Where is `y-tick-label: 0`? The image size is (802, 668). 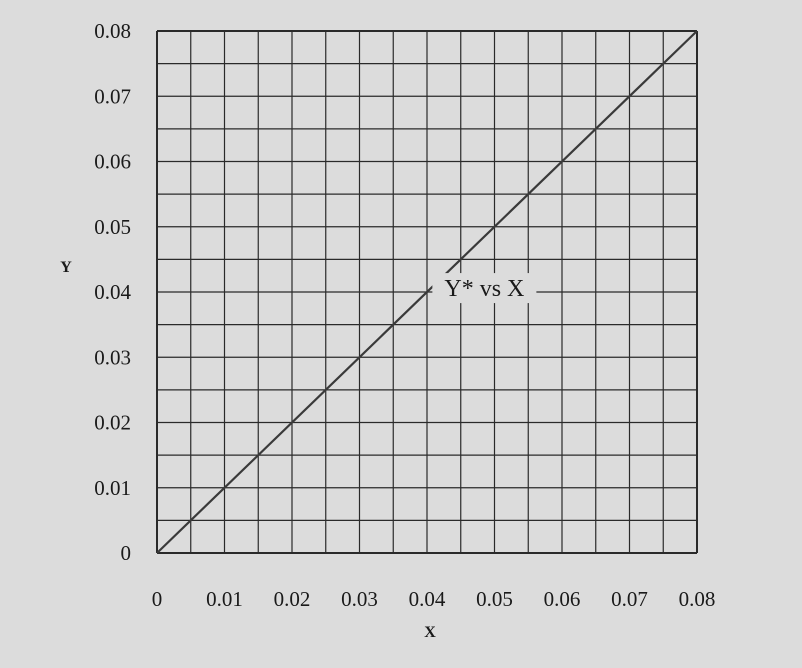 y-tick-label: 0 is located at coordinates (126, 553).